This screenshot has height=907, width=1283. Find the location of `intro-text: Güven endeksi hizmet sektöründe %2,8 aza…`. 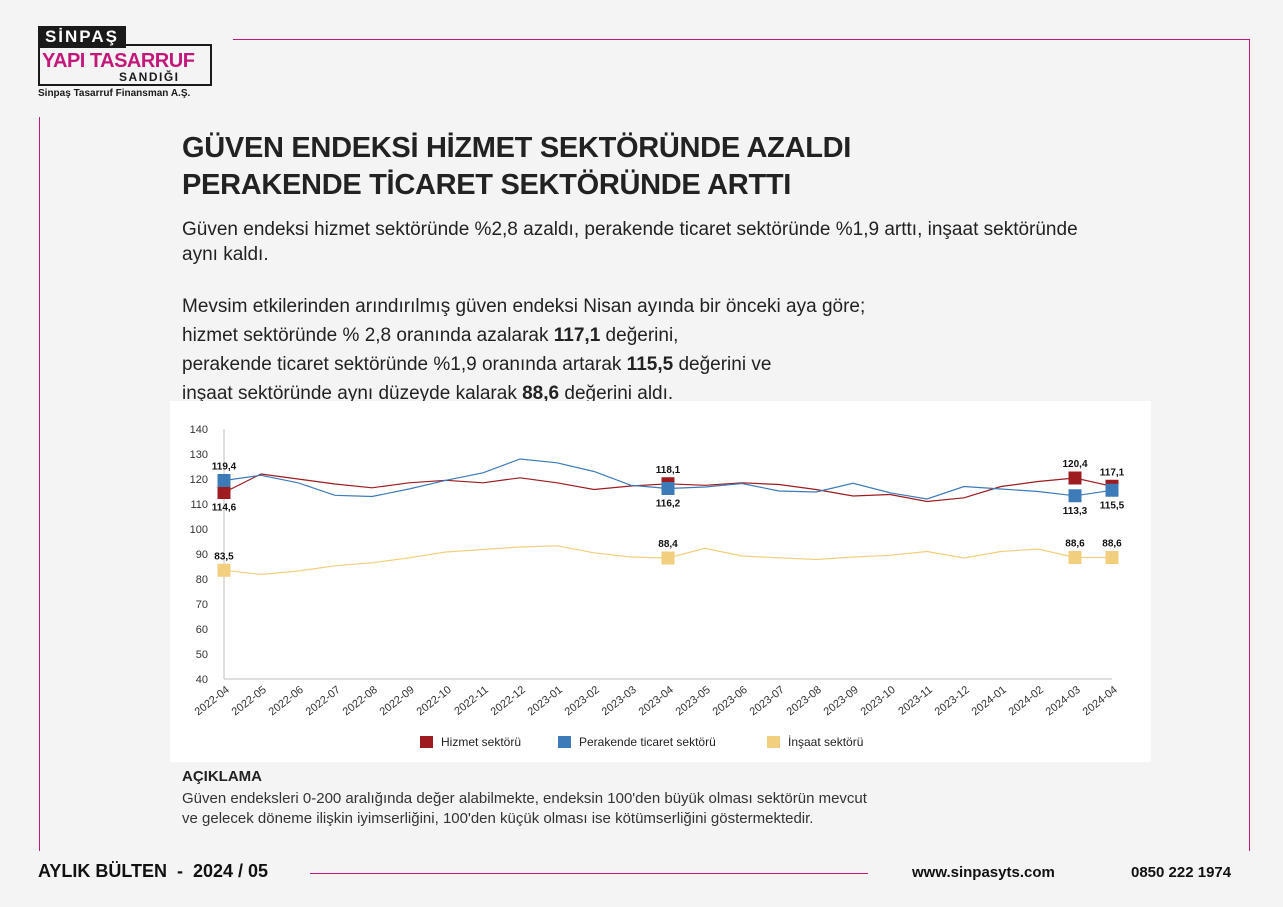

intro-text: Güven endeksi hizmet sektöründe %2,8 aza… is located at coordinates (630, 242).